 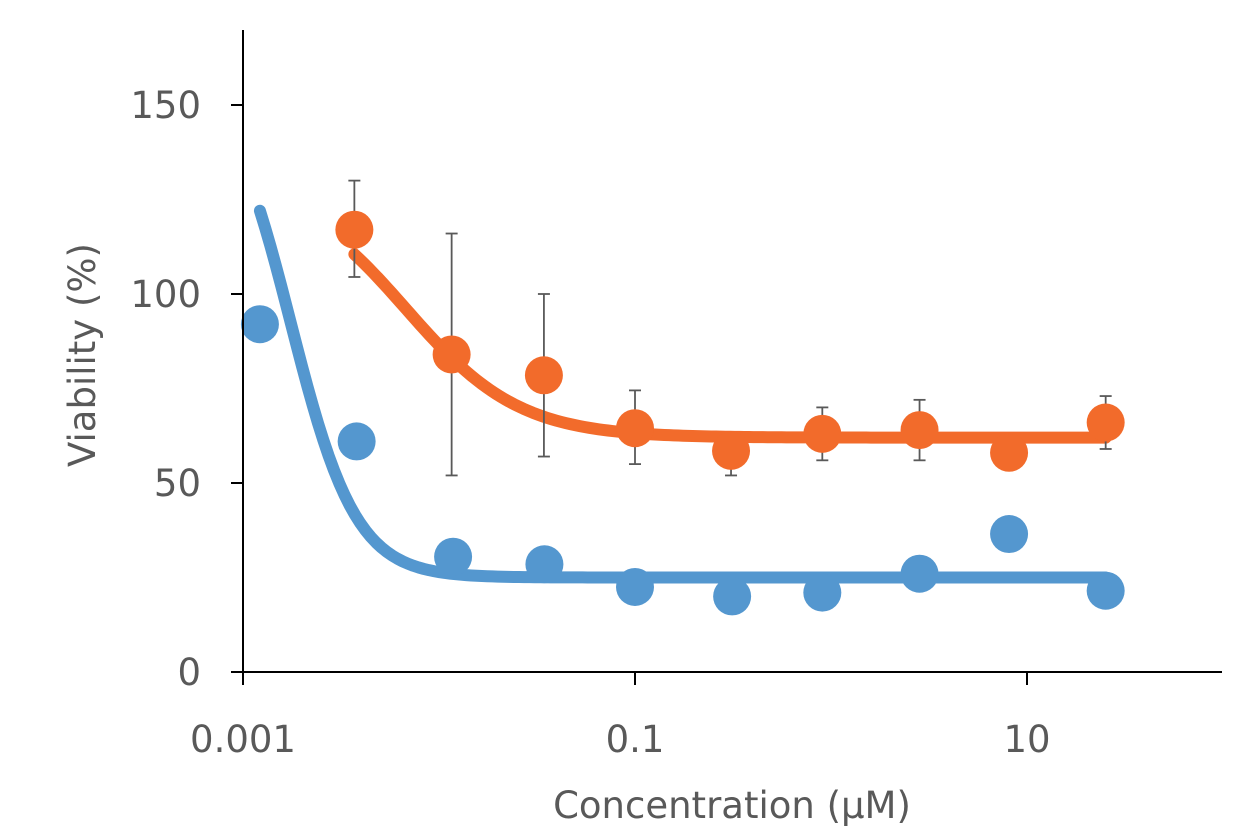 What do you see at coordinates (165, 294) in the screenshot?
I see `y-tick-label: 100` at bounding box center [165, 294].